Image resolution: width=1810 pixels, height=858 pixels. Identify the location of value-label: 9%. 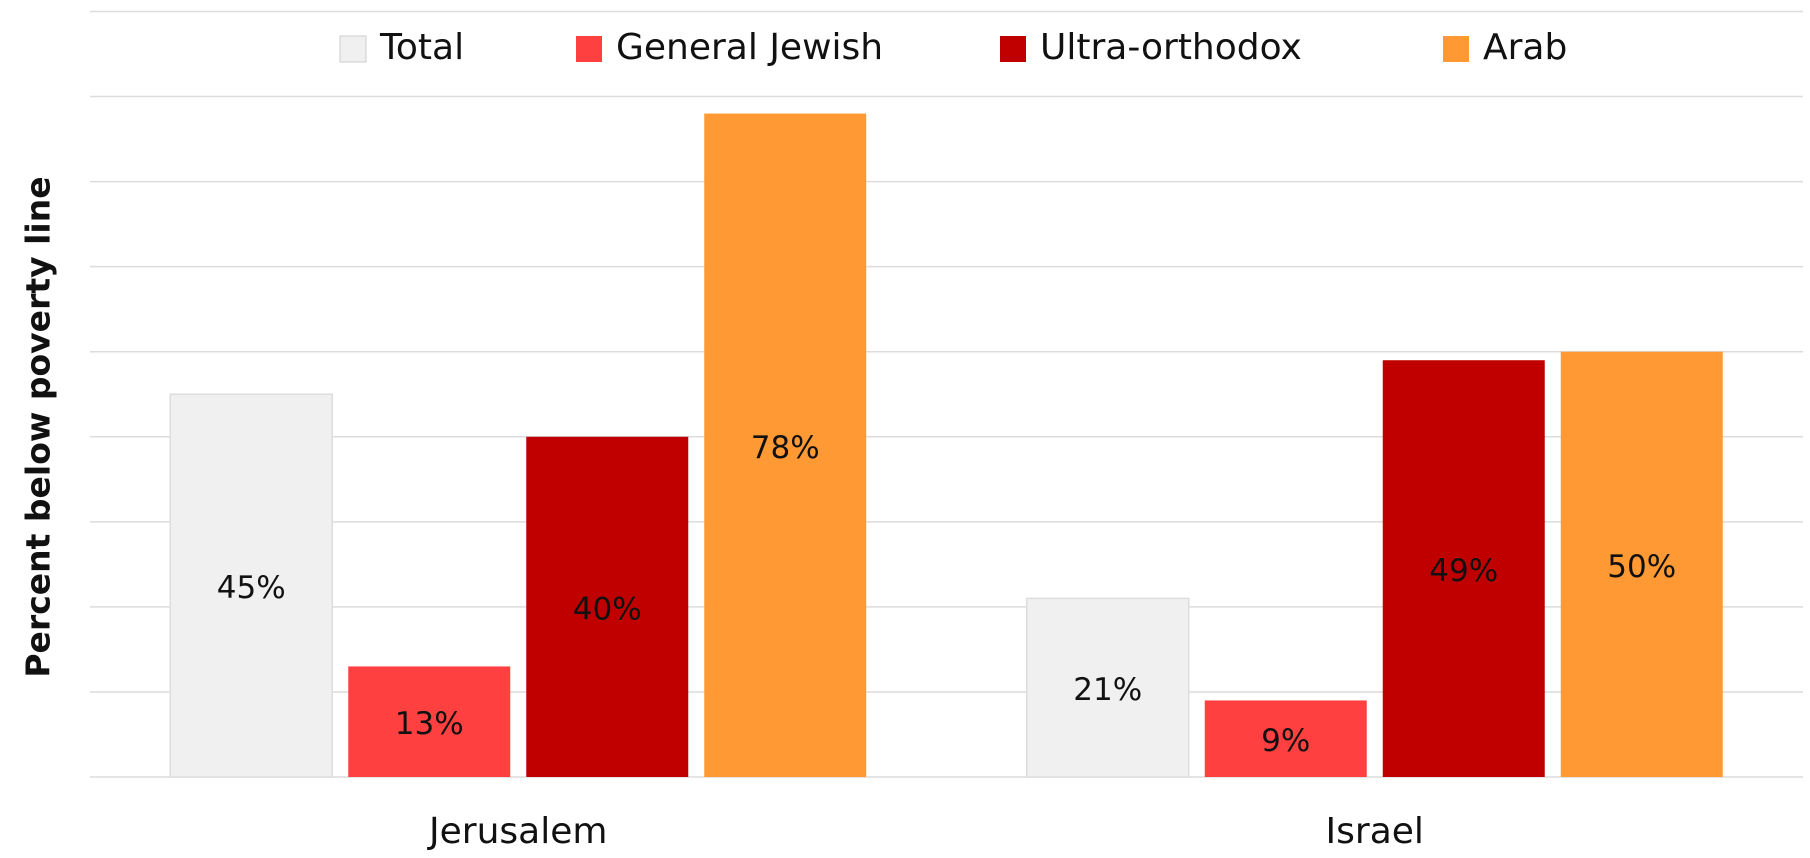
(1285, 741).